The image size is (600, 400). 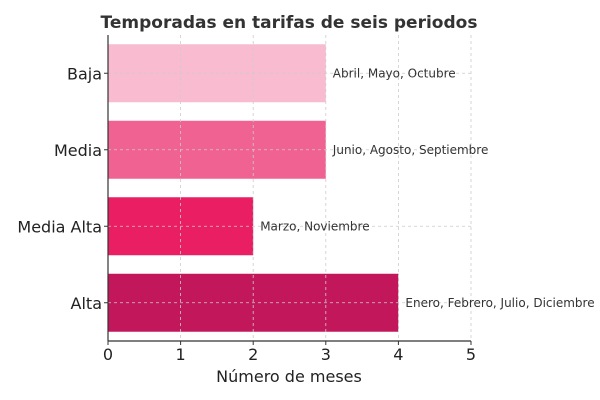 What do you see at coordinates (108, 354) in the screenshot?
I see `x-tick-label: 0` at bounding box center [108, 354].